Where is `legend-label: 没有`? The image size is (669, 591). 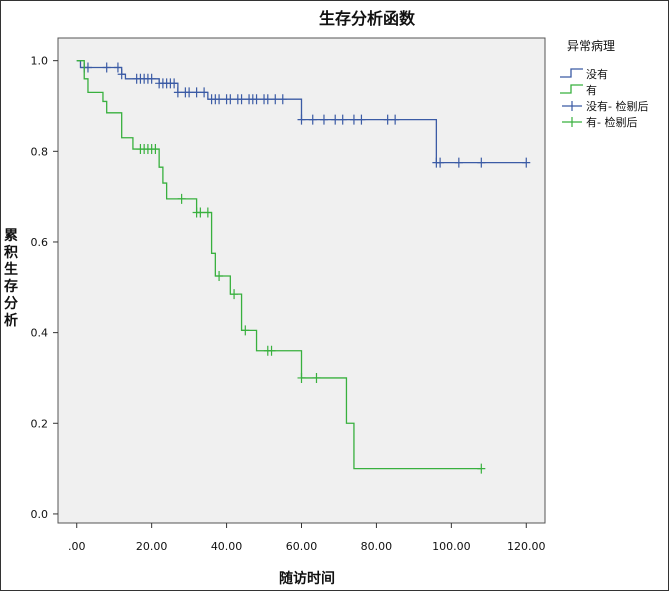 legend-label: 没有 is located at coordinates (597, 74).